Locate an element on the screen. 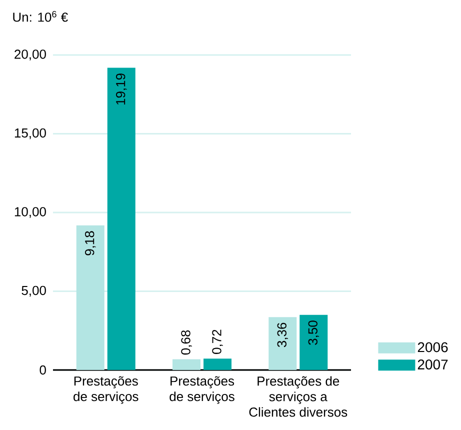  data-label: 9,18 is located at coordinates (90, 243).